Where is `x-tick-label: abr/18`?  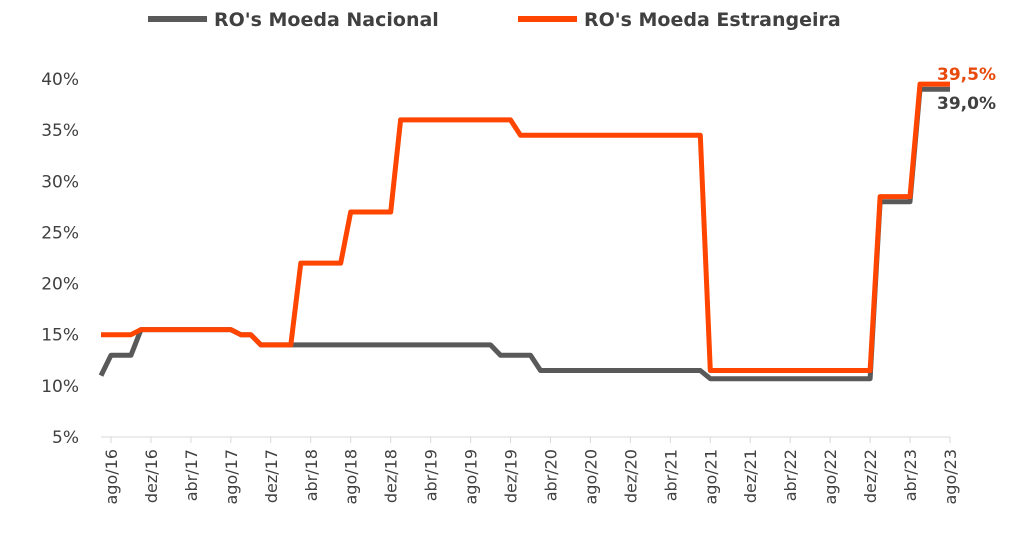 x-tick-label: abr/18 is located at coordinates (311, 475).